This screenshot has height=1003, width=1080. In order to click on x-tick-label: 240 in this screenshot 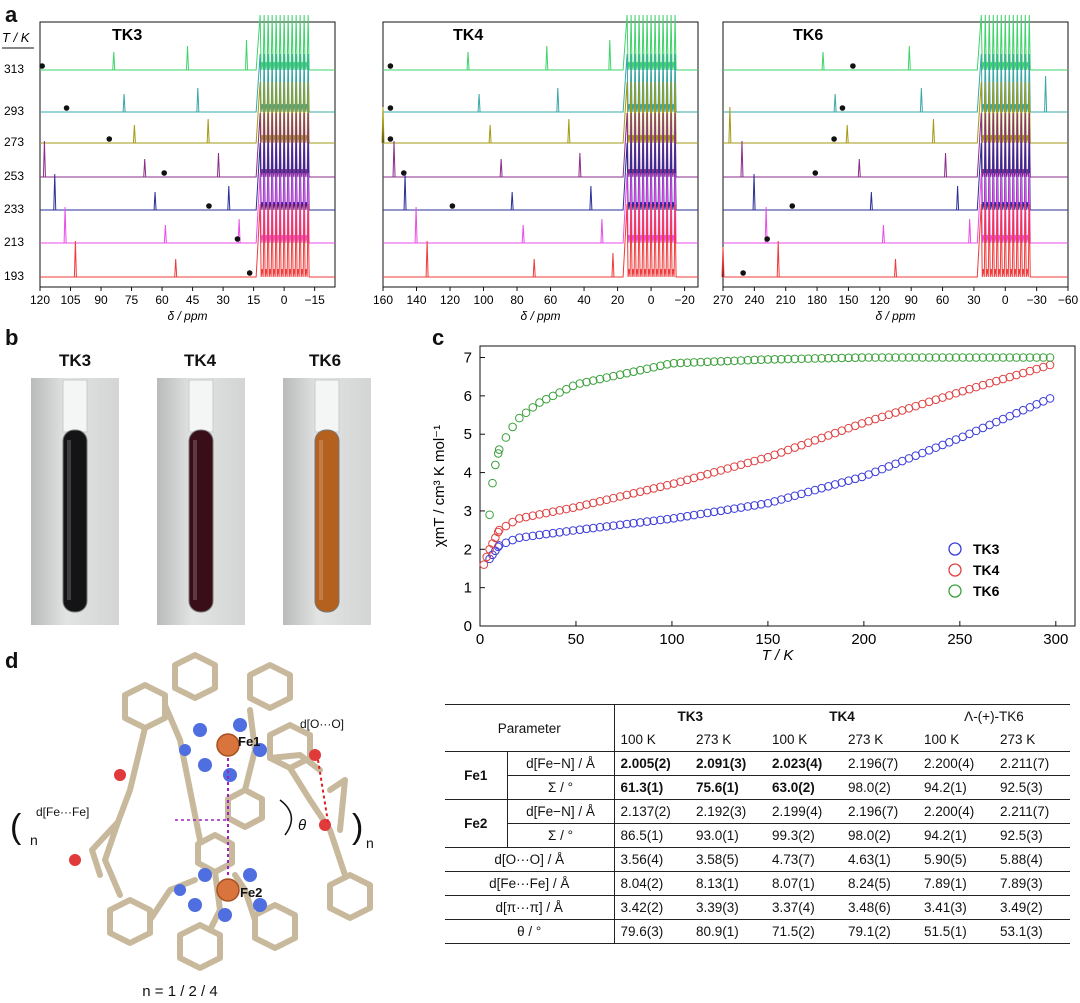, I will do `click(754, 300)`.